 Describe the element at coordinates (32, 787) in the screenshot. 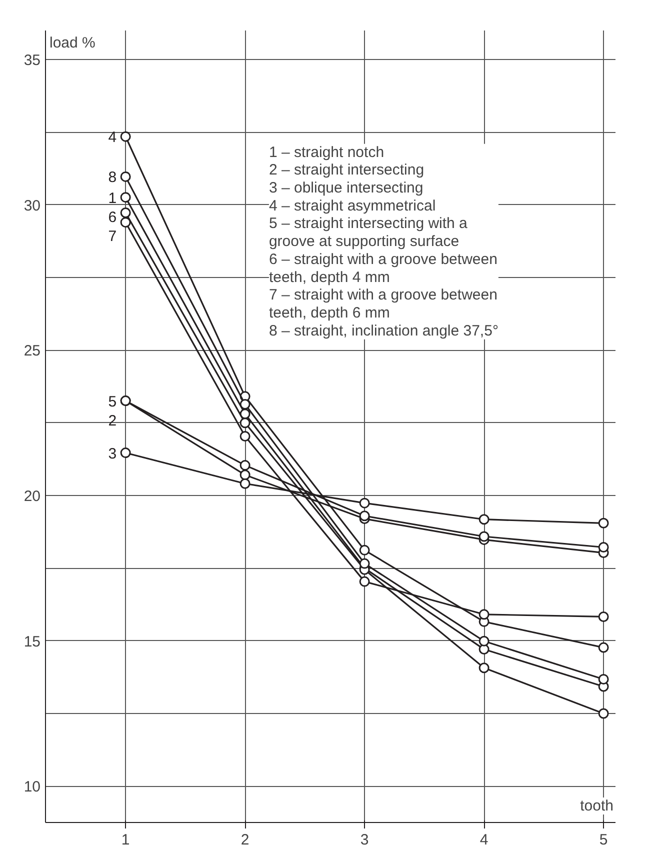

I see `y-tick-label: 10` at that location.